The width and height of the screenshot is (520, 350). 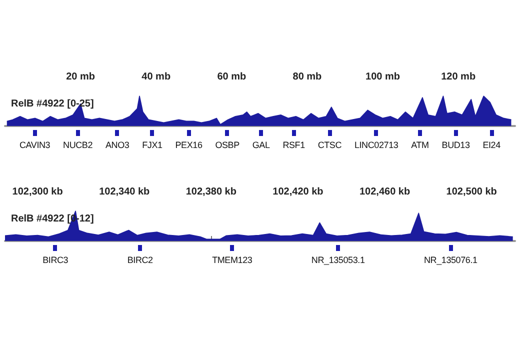 I want to click on x-tick-label: 102,300 kb, so click(x=37, y=192).